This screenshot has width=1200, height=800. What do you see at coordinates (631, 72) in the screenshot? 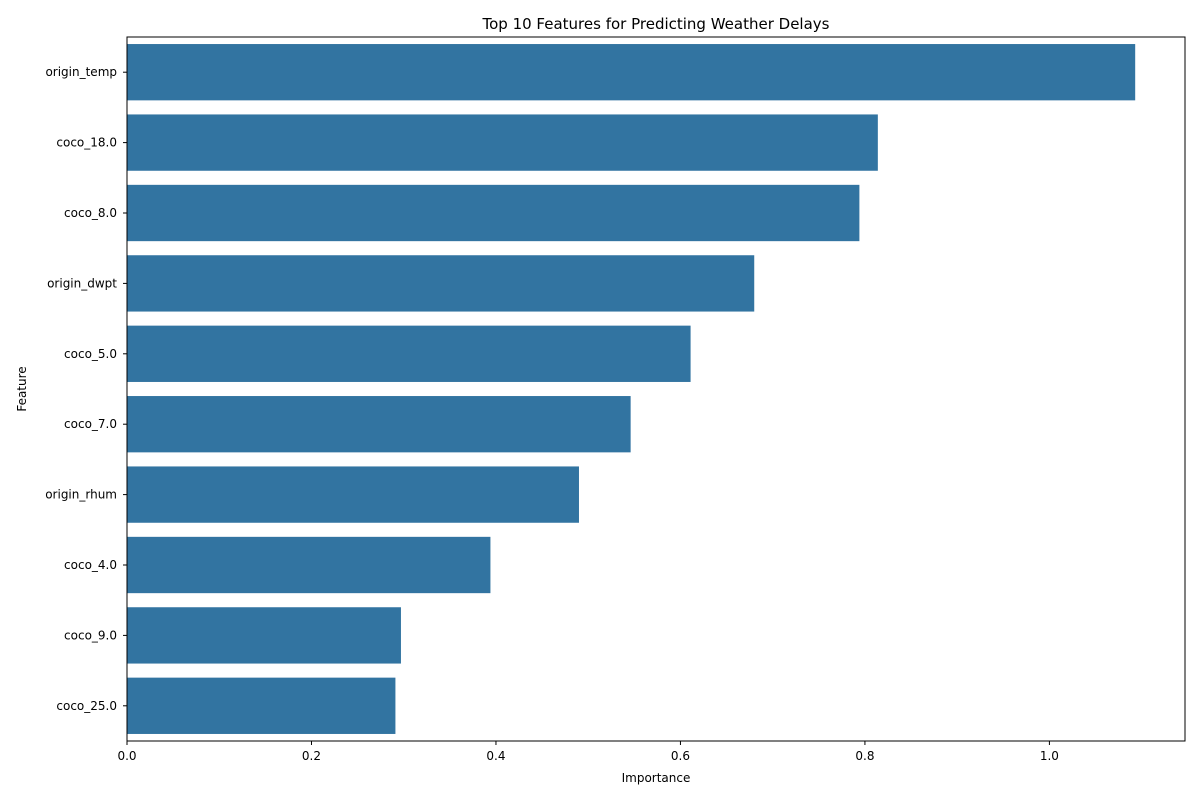
I see `bar-origin_temp` at bounding box center [631, 72].